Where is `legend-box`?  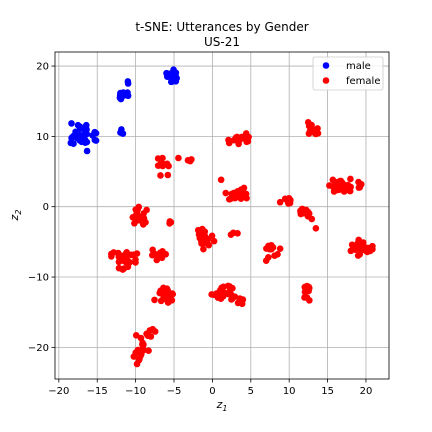 legend-box is located at coordinates (348, 73).